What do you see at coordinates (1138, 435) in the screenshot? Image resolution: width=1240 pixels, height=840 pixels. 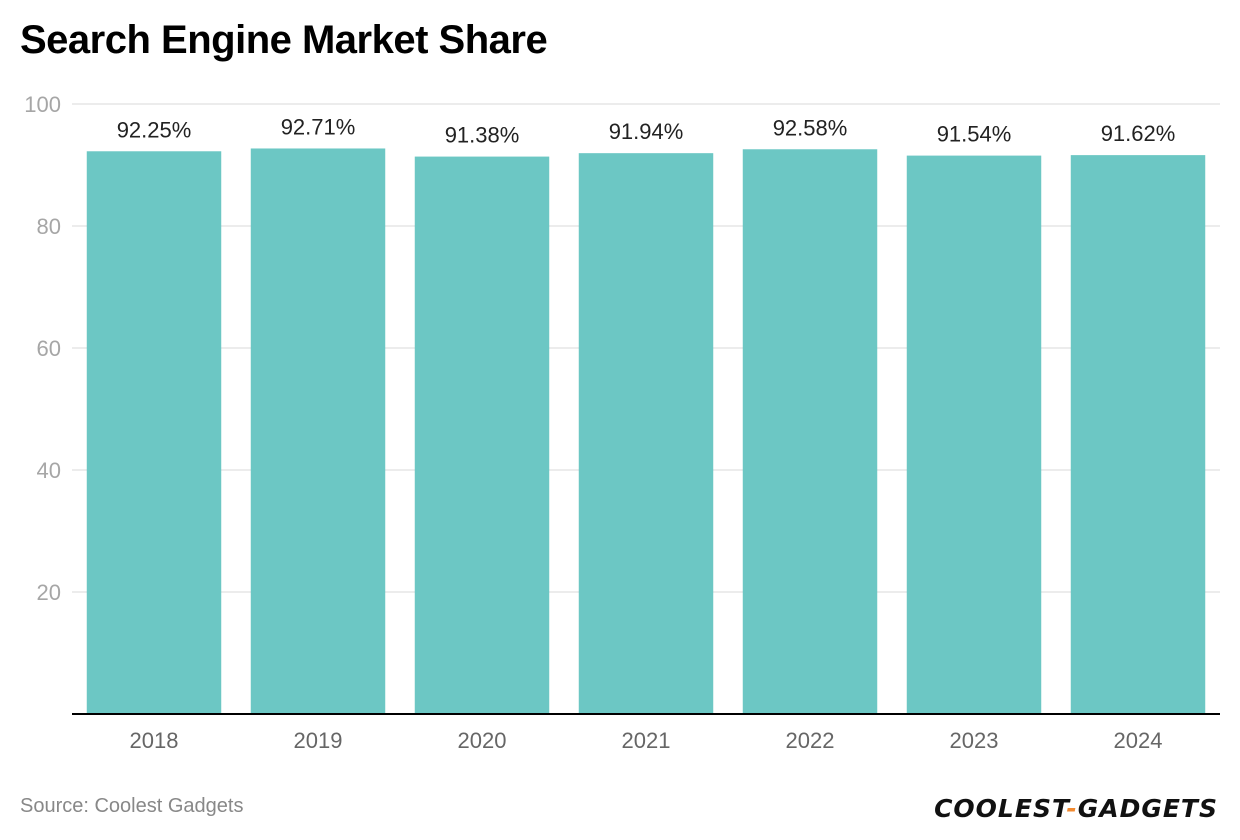 I see `bar-2024` at bounding box center [1138, 435].